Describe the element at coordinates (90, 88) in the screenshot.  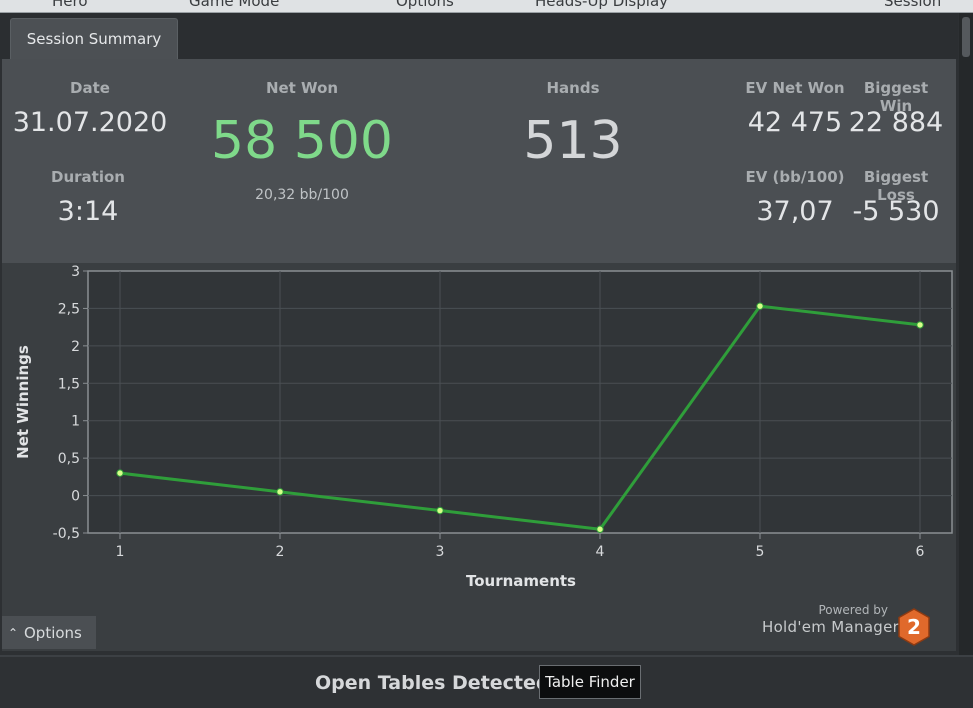
I see `date-label: Date` at that location.